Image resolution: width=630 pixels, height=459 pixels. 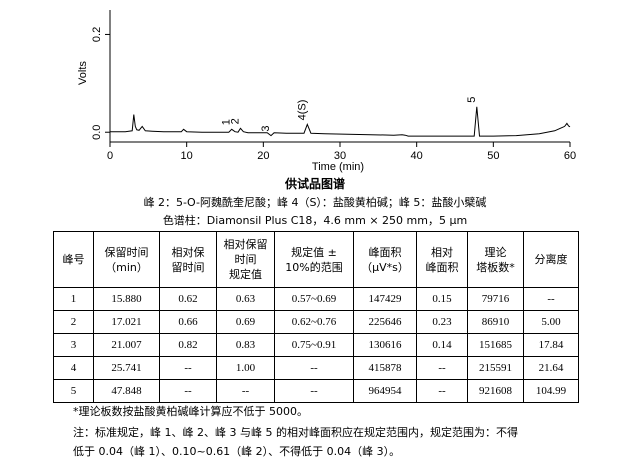 I want to click on header-peak-number: 峰号, so click(x=73, y=259).